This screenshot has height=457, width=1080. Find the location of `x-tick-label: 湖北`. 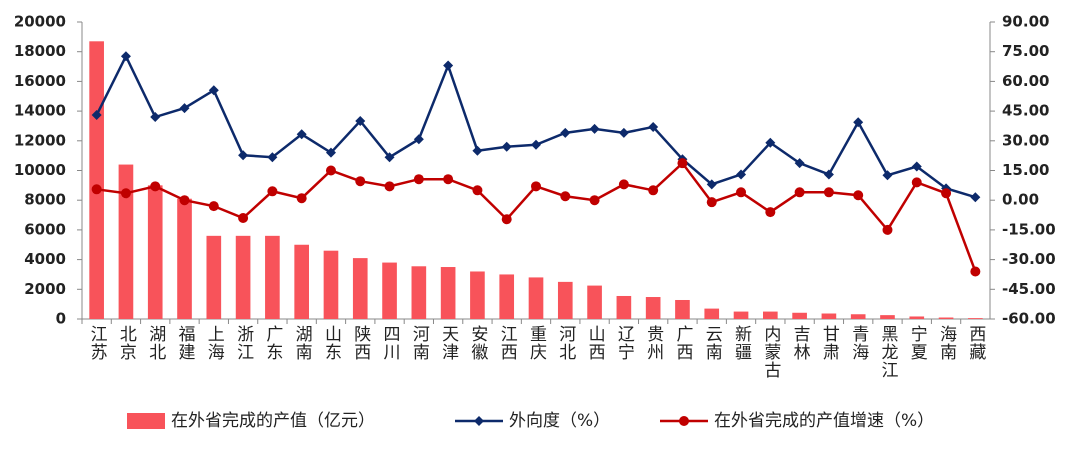

x-tick-label: 湖北 is located at coordinates (155, 343).